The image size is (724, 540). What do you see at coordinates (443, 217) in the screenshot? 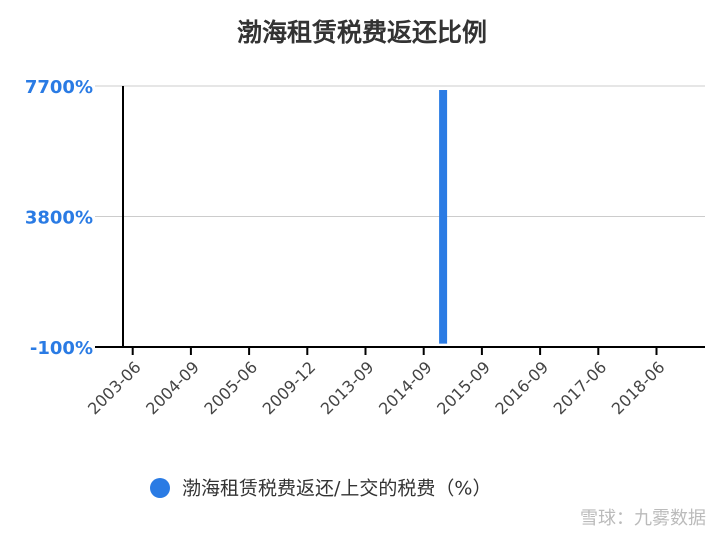
I see `bar` at bounding box center [443, 217].